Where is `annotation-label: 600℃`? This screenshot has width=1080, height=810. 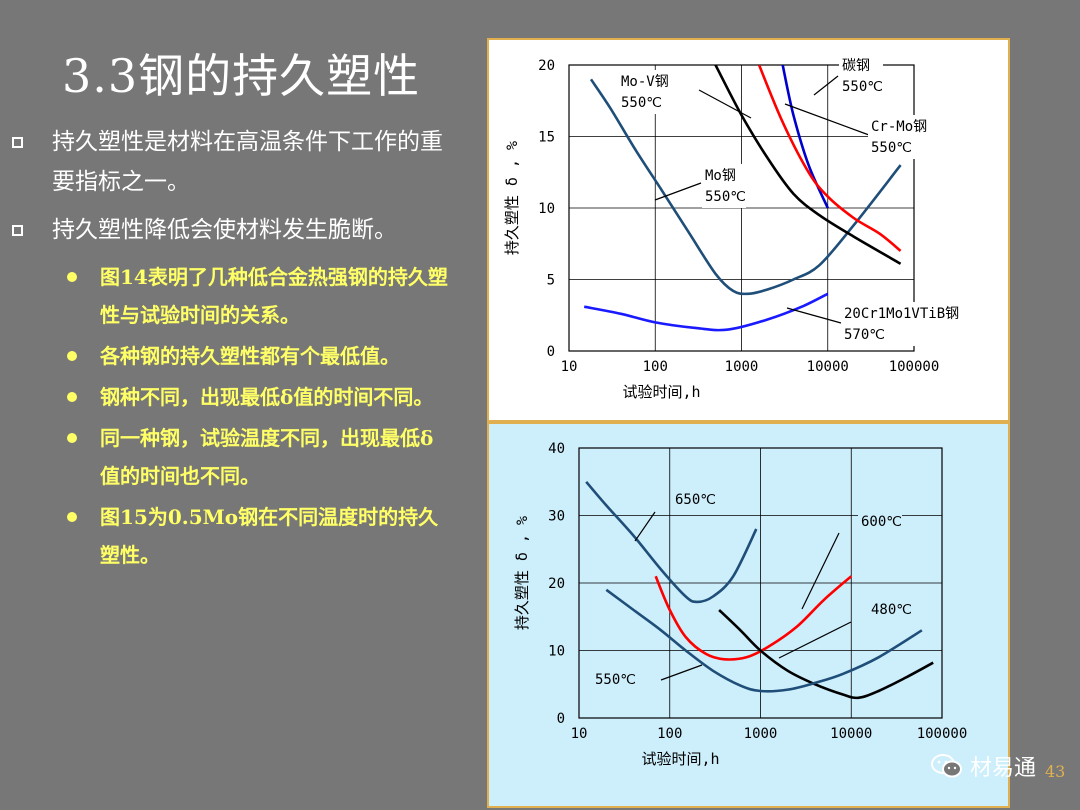 annotation-label: 600℃ is located at coordinates (881, 522).